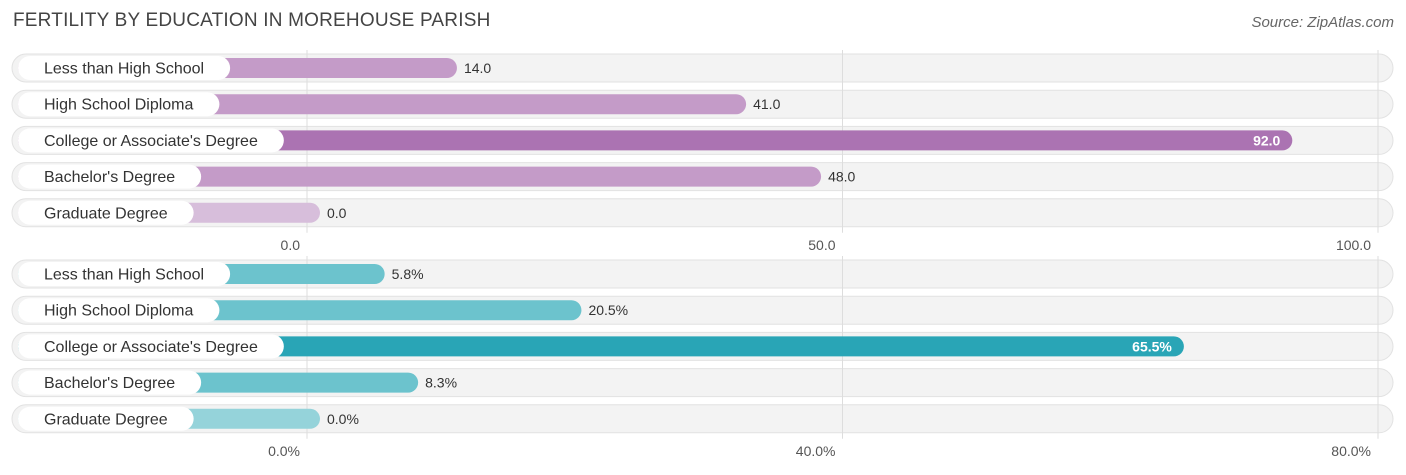 The width and height of the screenshot is (1406, 475). What do you see at coordinates (1266, 140) in the screenshot?
I see `value-label: 92.0` at bounding box center [1266, 140].